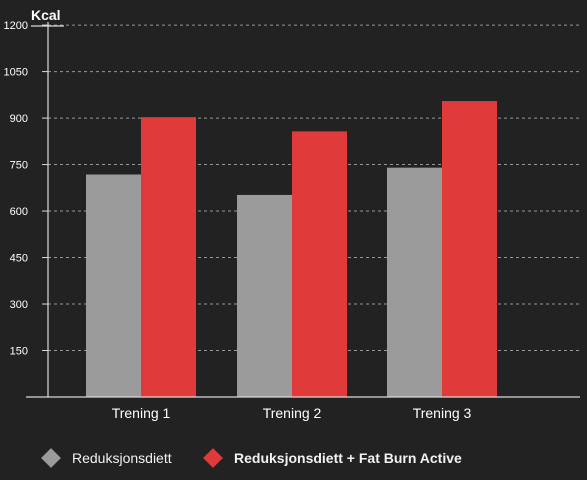 Image resolution: width=587 pixels, height=480 pixels. What do you see at coordinates (19, 352) in the screenshot?
I see `y-tick-label-150: 150` at bounding box center [19, 352].